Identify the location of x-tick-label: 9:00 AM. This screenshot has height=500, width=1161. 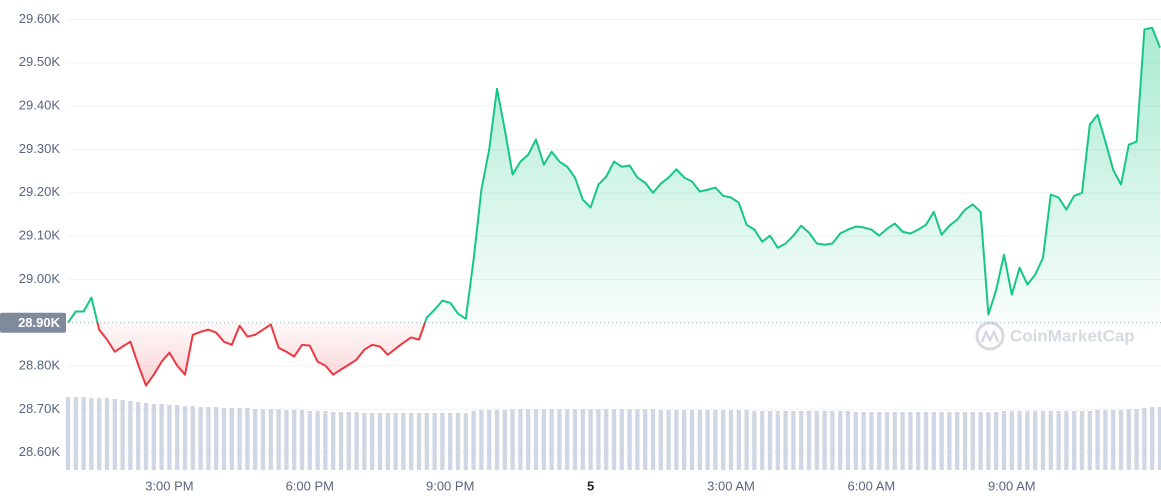
(1012, 485).